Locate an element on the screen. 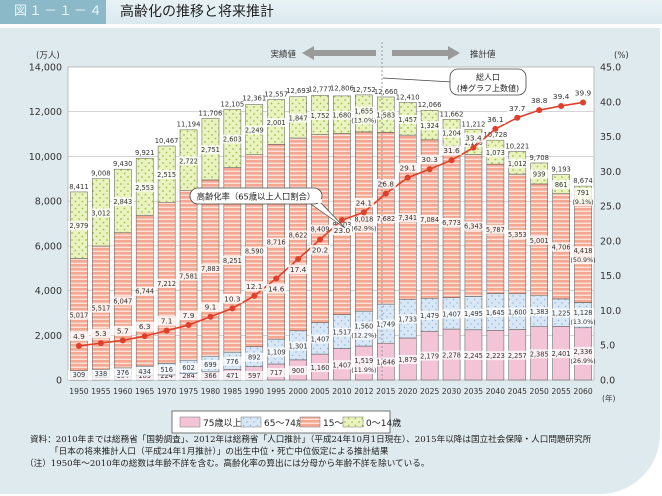  y2-tick-label: 25.0 is located at coordinates (610, 207).